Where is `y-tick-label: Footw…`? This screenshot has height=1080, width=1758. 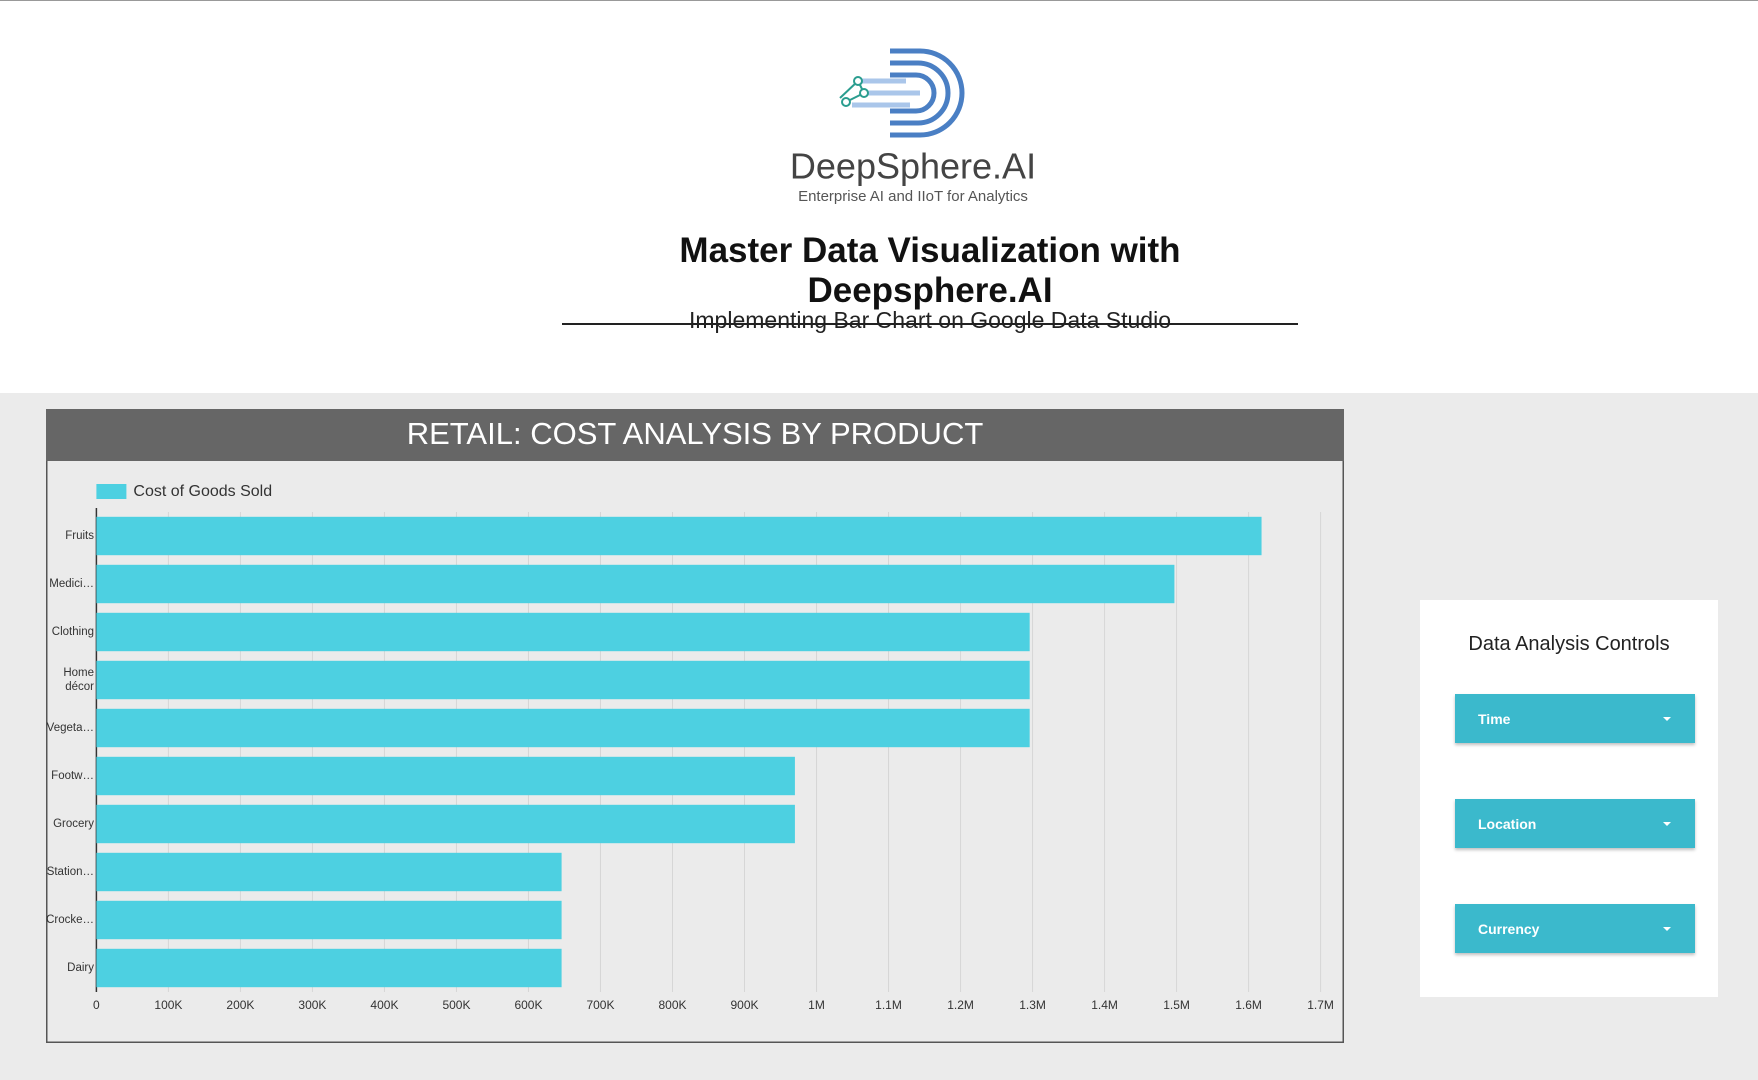
y-tick-label: Footw… is located at coordinates (72, 776).